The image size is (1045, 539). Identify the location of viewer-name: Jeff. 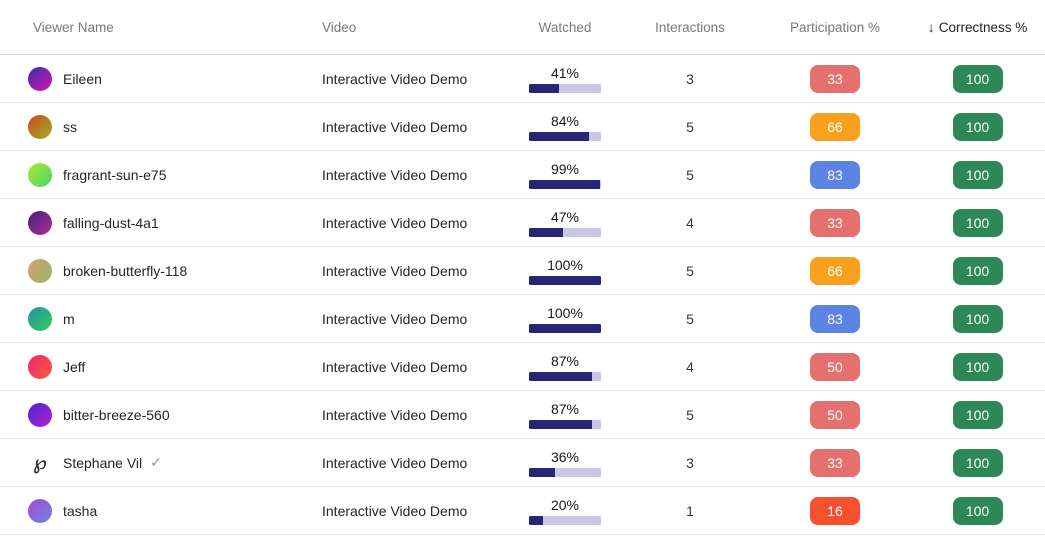
(74, 366).